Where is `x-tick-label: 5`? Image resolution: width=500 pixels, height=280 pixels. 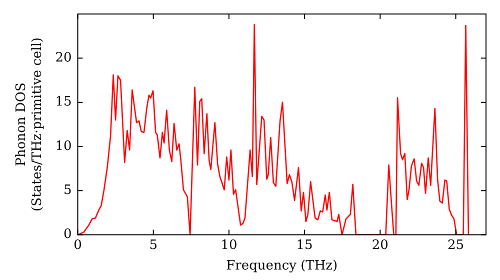 x-tick-label: 5 is located at coordinates (153, 245).